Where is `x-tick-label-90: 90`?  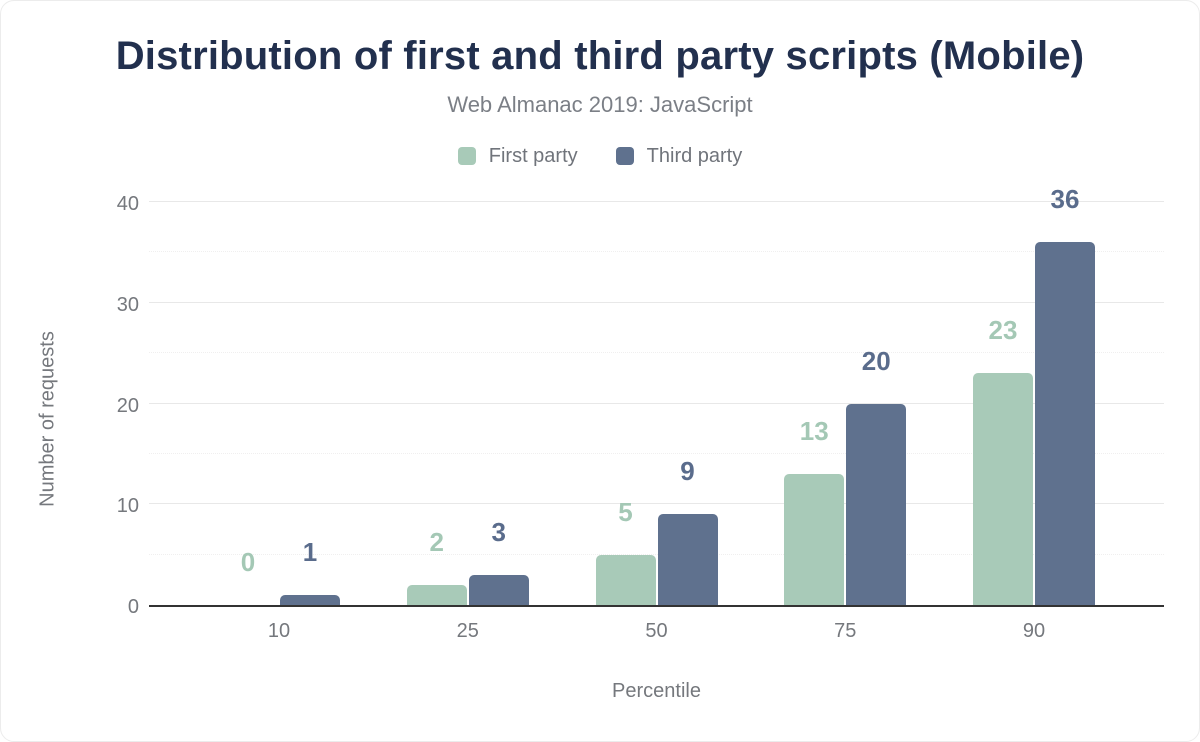
x-tick-label-90: 90 is located at coordinates (1034, 631).